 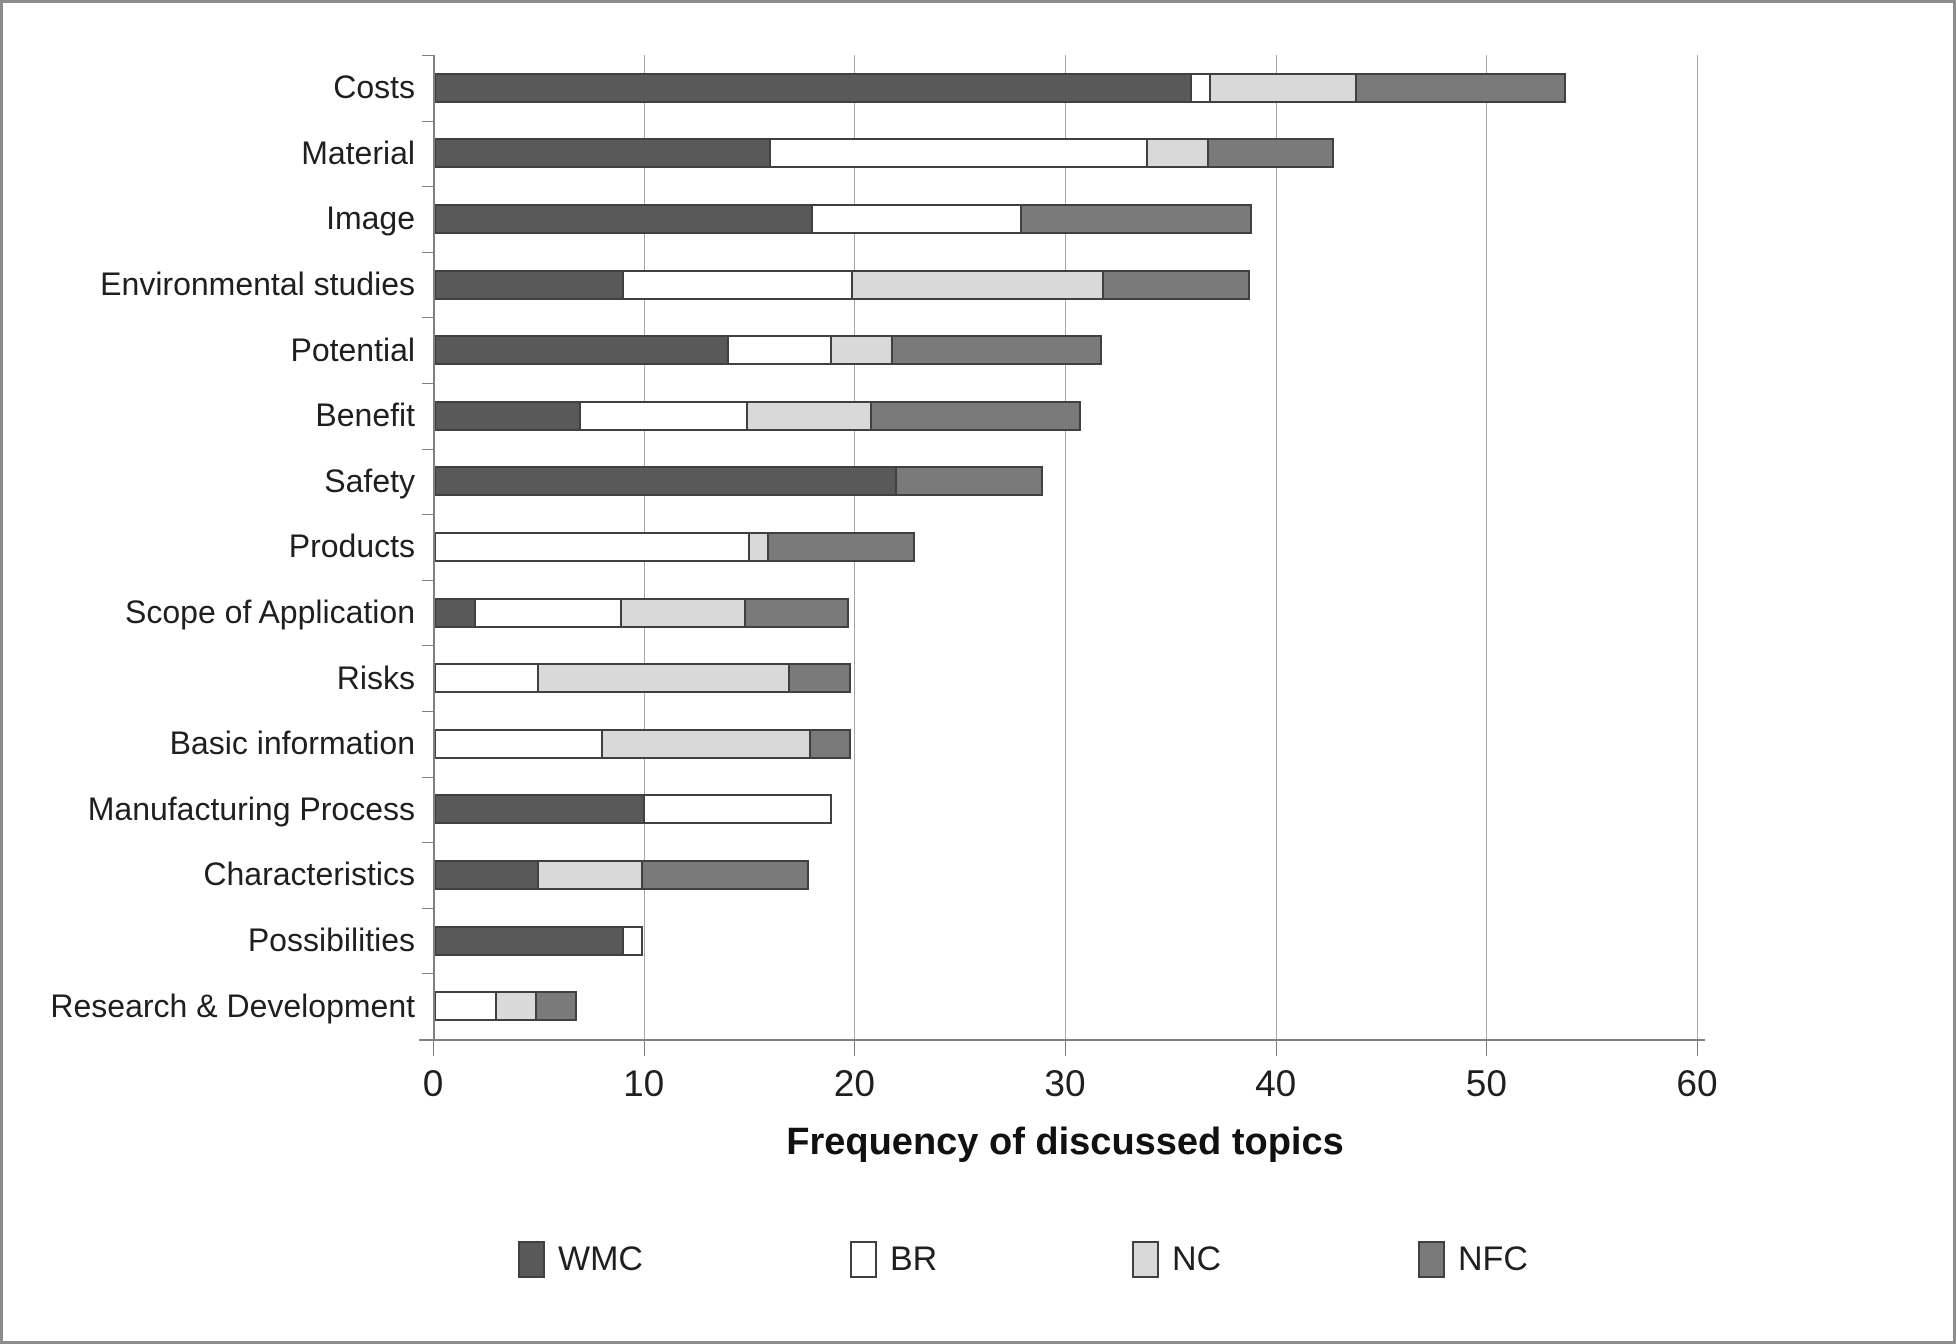 I want to click on legend-item-br: BR, so click(x=893, y=1259).